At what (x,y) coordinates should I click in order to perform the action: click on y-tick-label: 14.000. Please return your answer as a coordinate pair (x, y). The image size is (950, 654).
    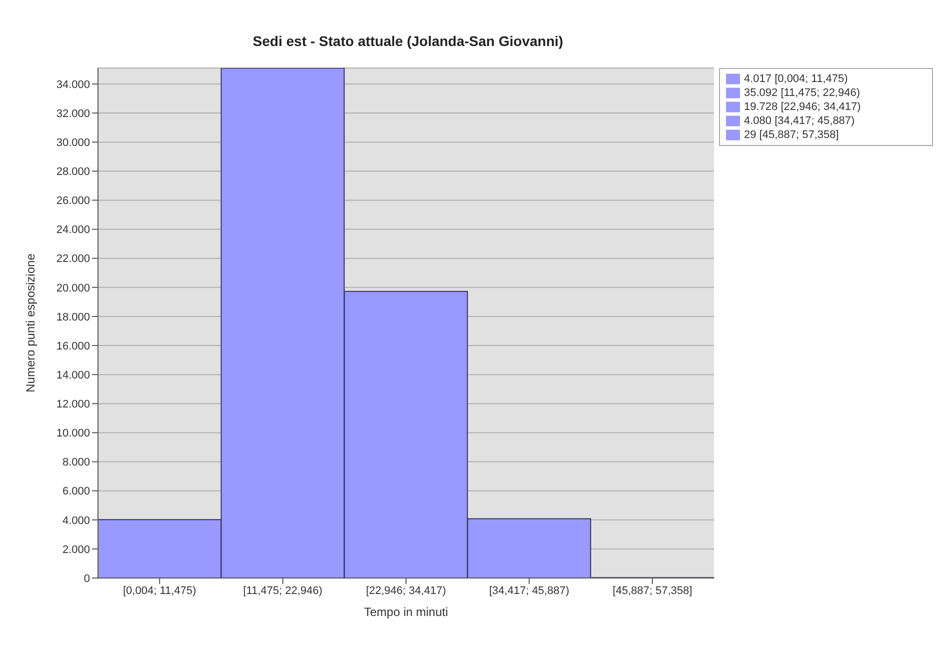
    Looking at the image, I should click on (73, 375).